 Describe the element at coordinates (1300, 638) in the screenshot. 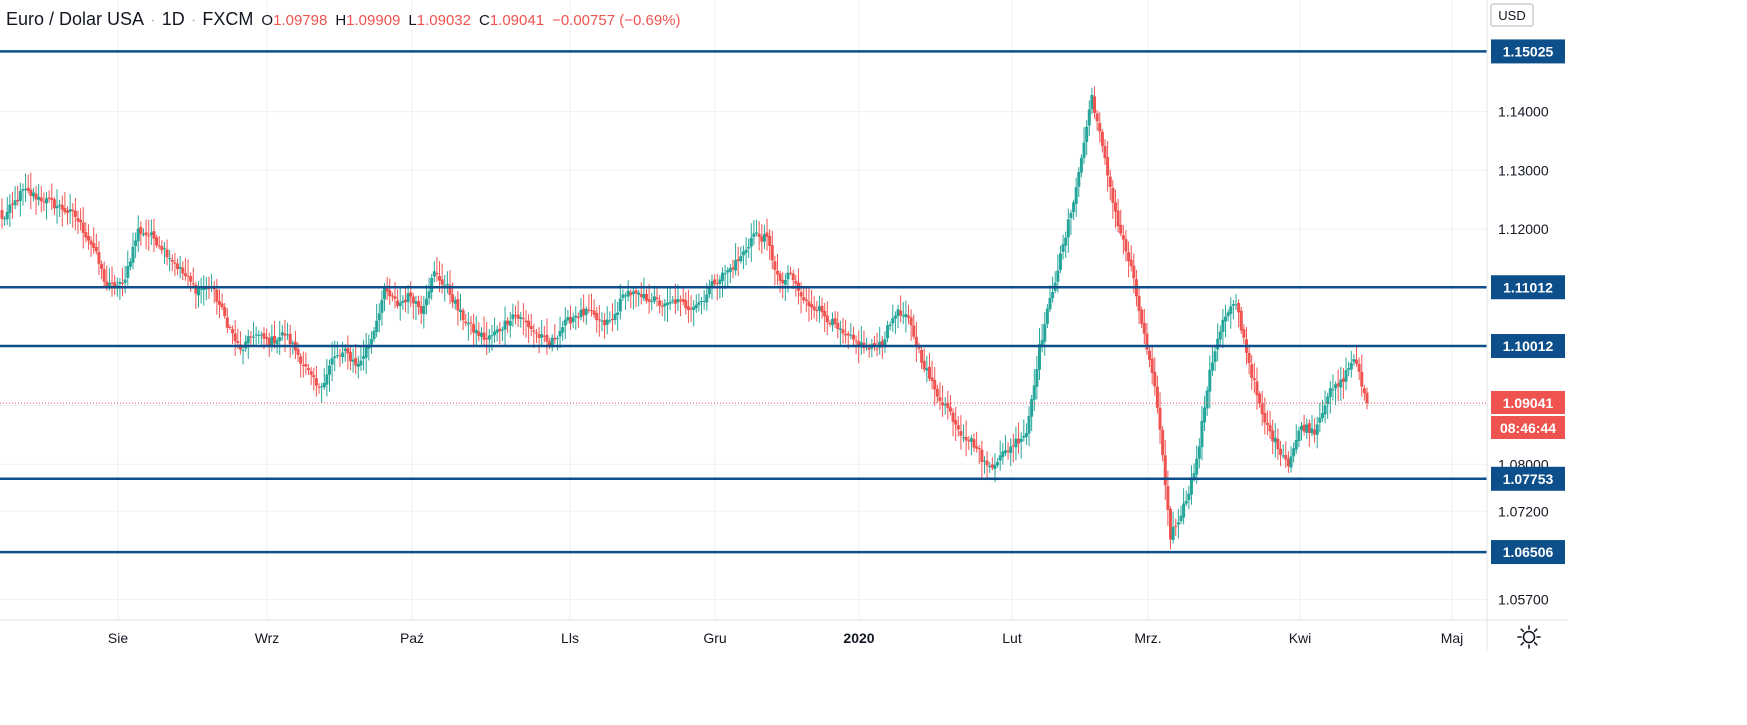

I see `x-tick-label: Kwi` at that location.